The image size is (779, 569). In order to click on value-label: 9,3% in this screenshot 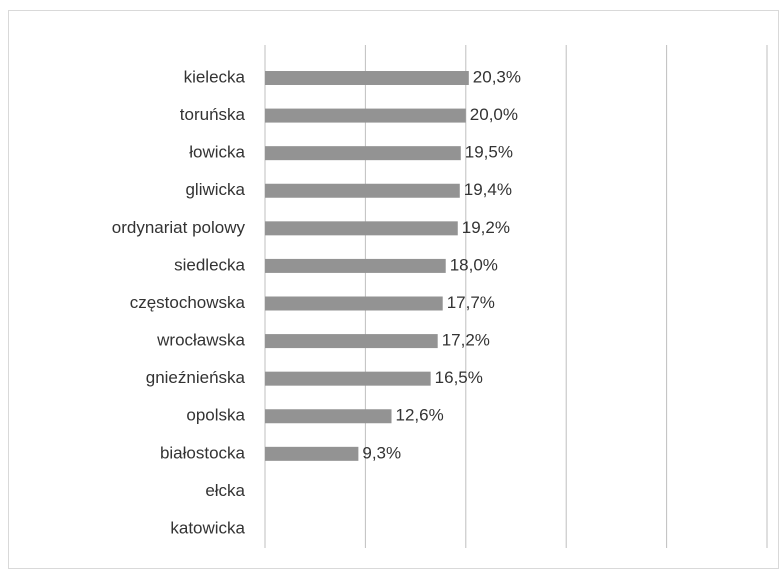, I will do `click(381, 452)`.